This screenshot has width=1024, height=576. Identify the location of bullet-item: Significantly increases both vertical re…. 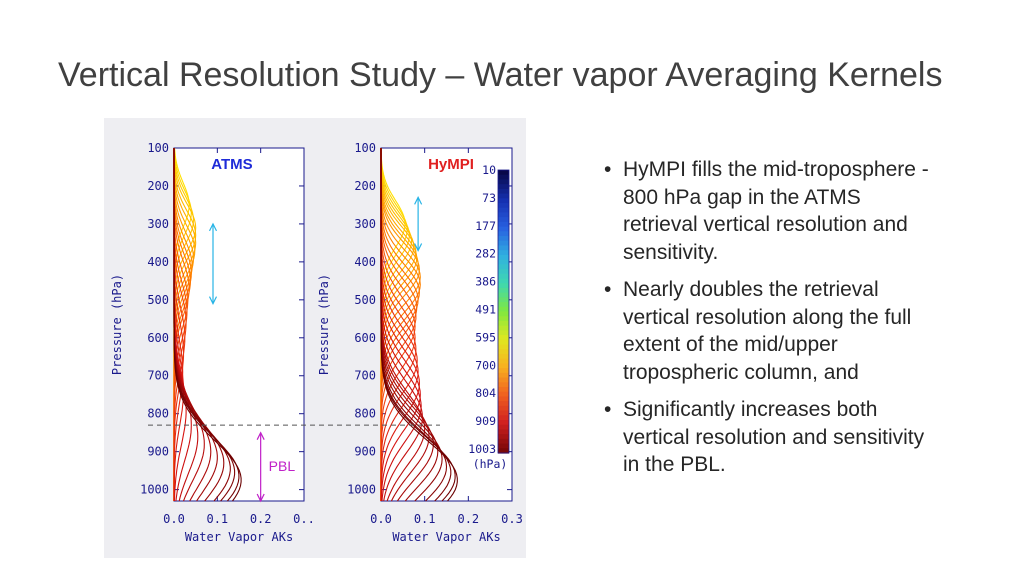
(769, 437).